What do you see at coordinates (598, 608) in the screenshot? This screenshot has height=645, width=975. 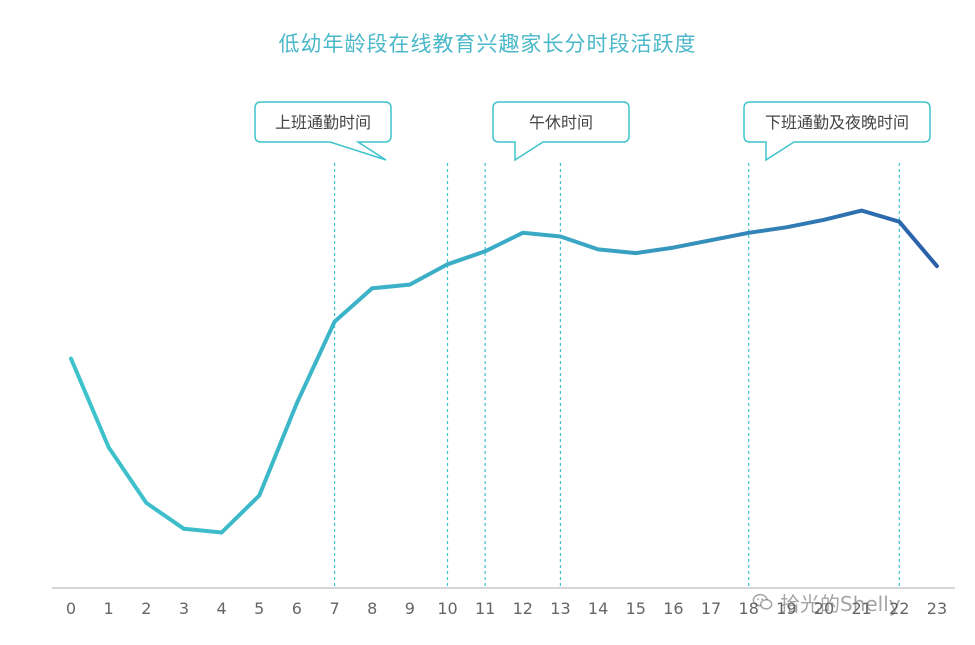 I see `x-tick-label: 14` at bounding box center [598, 608].